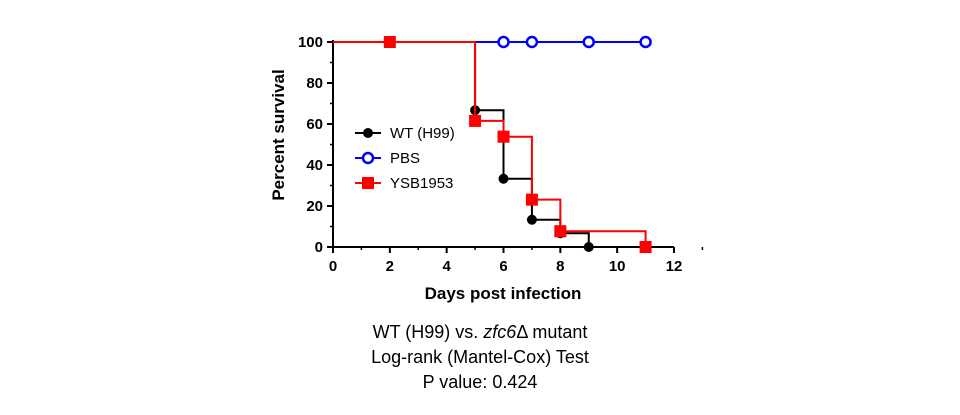 The image size is (960, 415). I want to click on caption-line-1: WT (H99) vs. zfc6Δ mutant, so click(480, 332).